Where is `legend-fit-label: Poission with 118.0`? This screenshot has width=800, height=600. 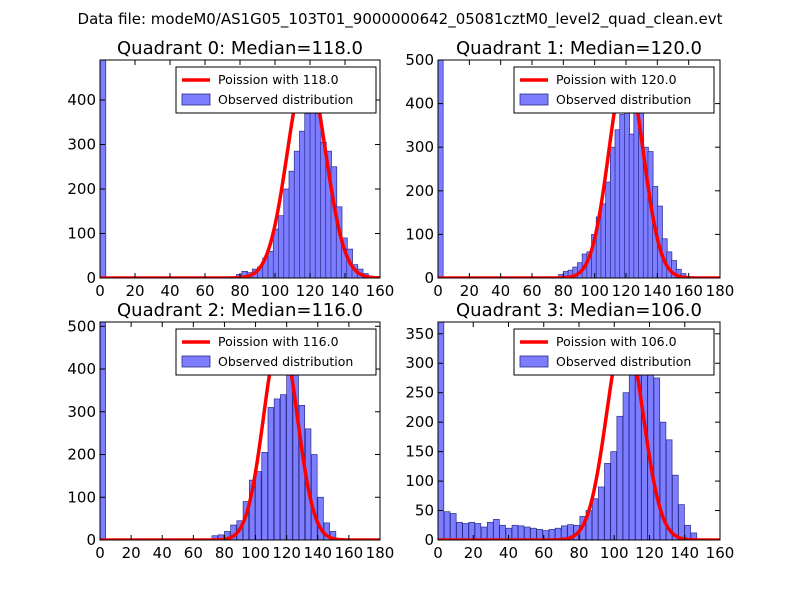
legend-fit-label: Poission with 118.0 is located at coordinates (278, 79).